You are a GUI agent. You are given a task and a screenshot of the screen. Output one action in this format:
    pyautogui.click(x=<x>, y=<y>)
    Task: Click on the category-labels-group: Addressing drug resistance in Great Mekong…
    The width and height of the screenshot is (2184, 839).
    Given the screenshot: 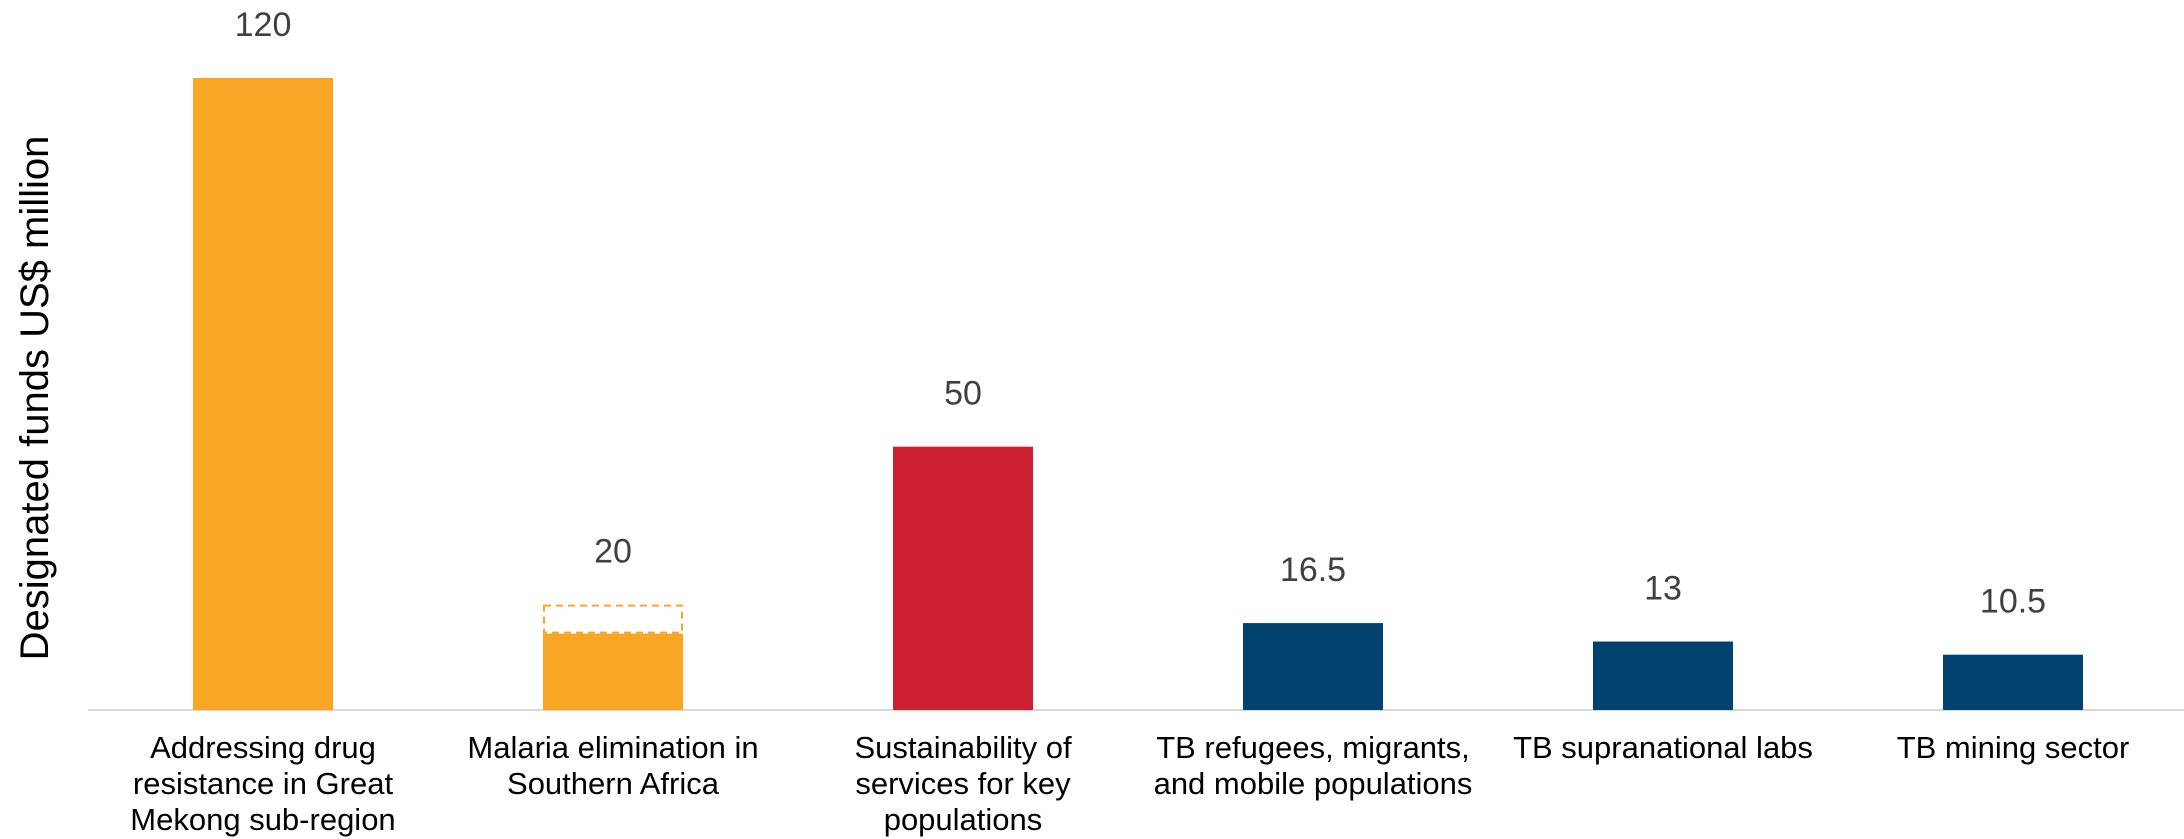 What is the action you would take?
    pyautogui.click(x=1129, y=783)
    